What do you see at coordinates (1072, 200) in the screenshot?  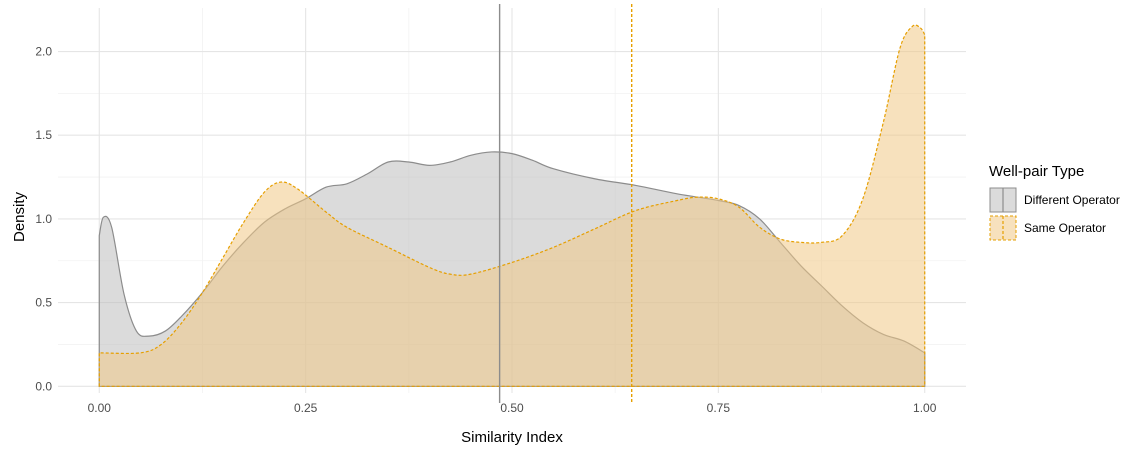 I see `different-operator-legend-label: Different Operator` at bounding box center [1072, 200].